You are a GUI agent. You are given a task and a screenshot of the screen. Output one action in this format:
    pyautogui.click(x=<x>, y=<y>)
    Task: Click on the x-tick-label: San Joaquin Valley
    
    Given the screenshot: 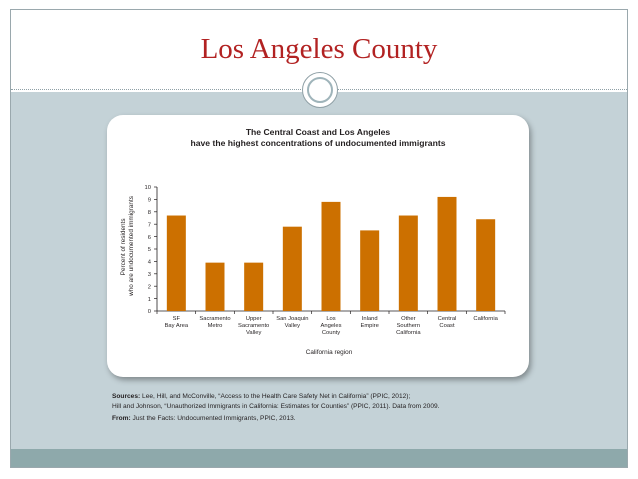 What is the action you would take?
    pyautogui.click(x=292, y=322)
    